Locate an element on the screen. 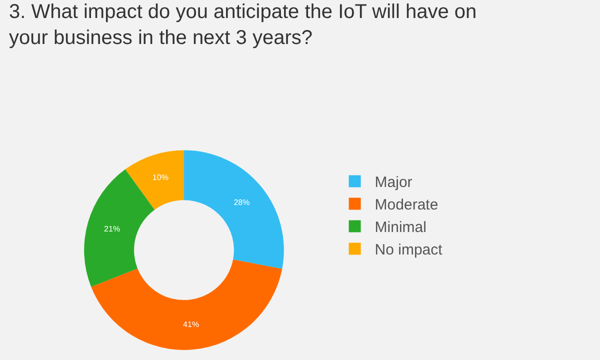 The width and height of the screenshot is (600, 360). legend-label: Minimal is located at coordinates (400, 227).